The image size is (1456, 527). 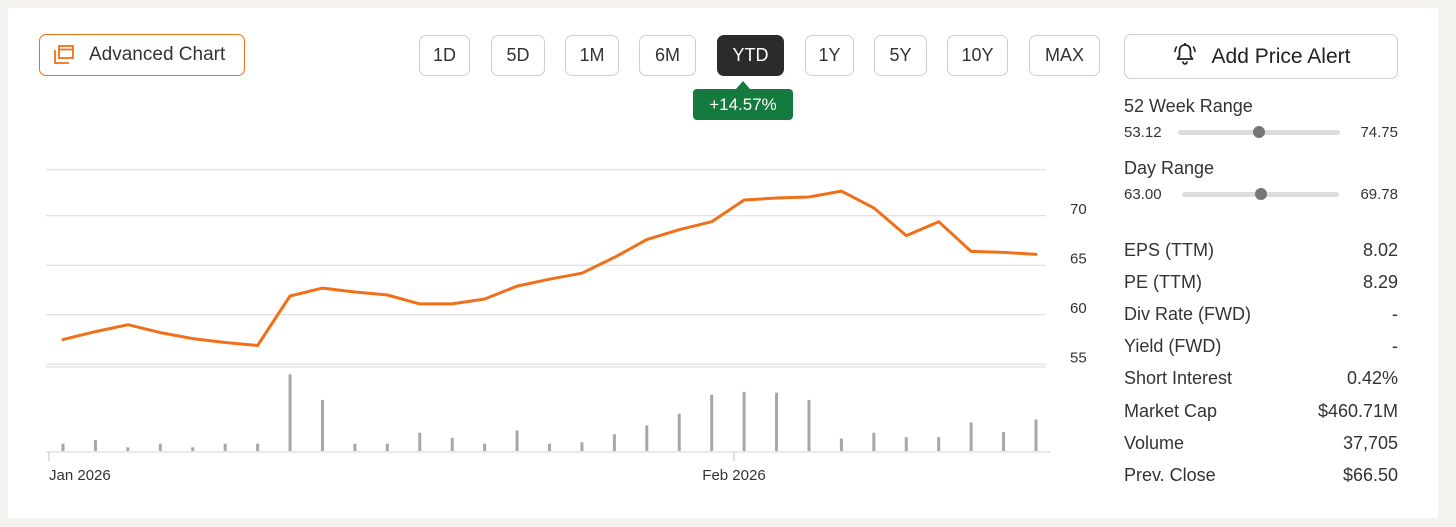 What do you see at coordinates (829, 55) in the screenshot?
I see `period-1y-button: 1Y` at bounding box center [829, 55].